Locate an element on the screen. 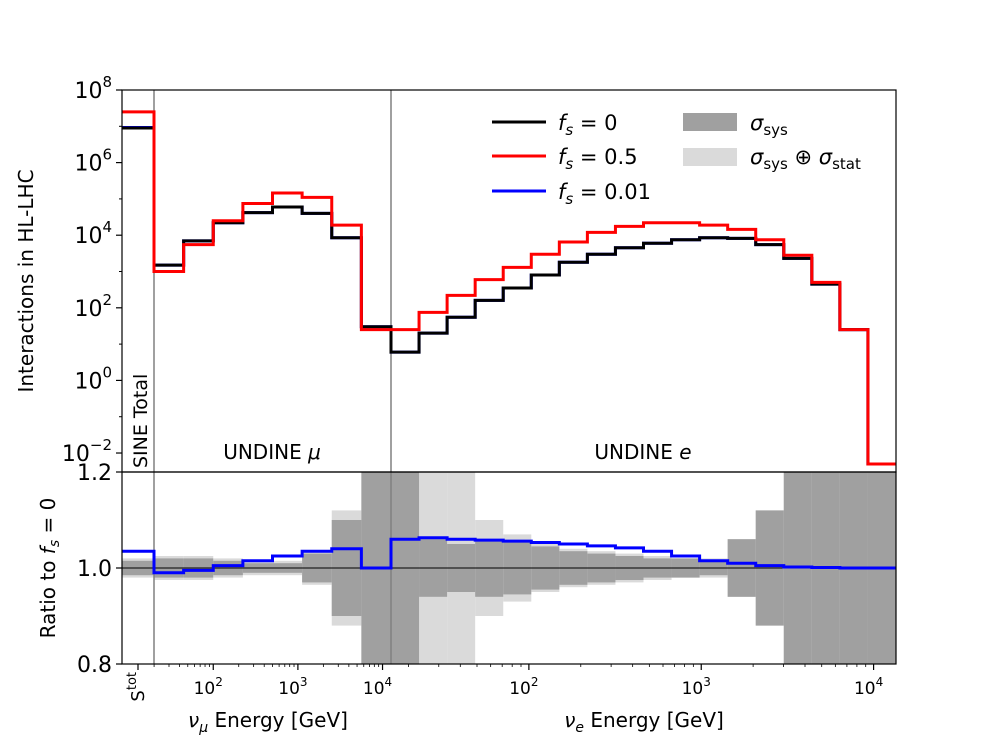  ratio-line-fs001 is located at coordinates (509, 555).